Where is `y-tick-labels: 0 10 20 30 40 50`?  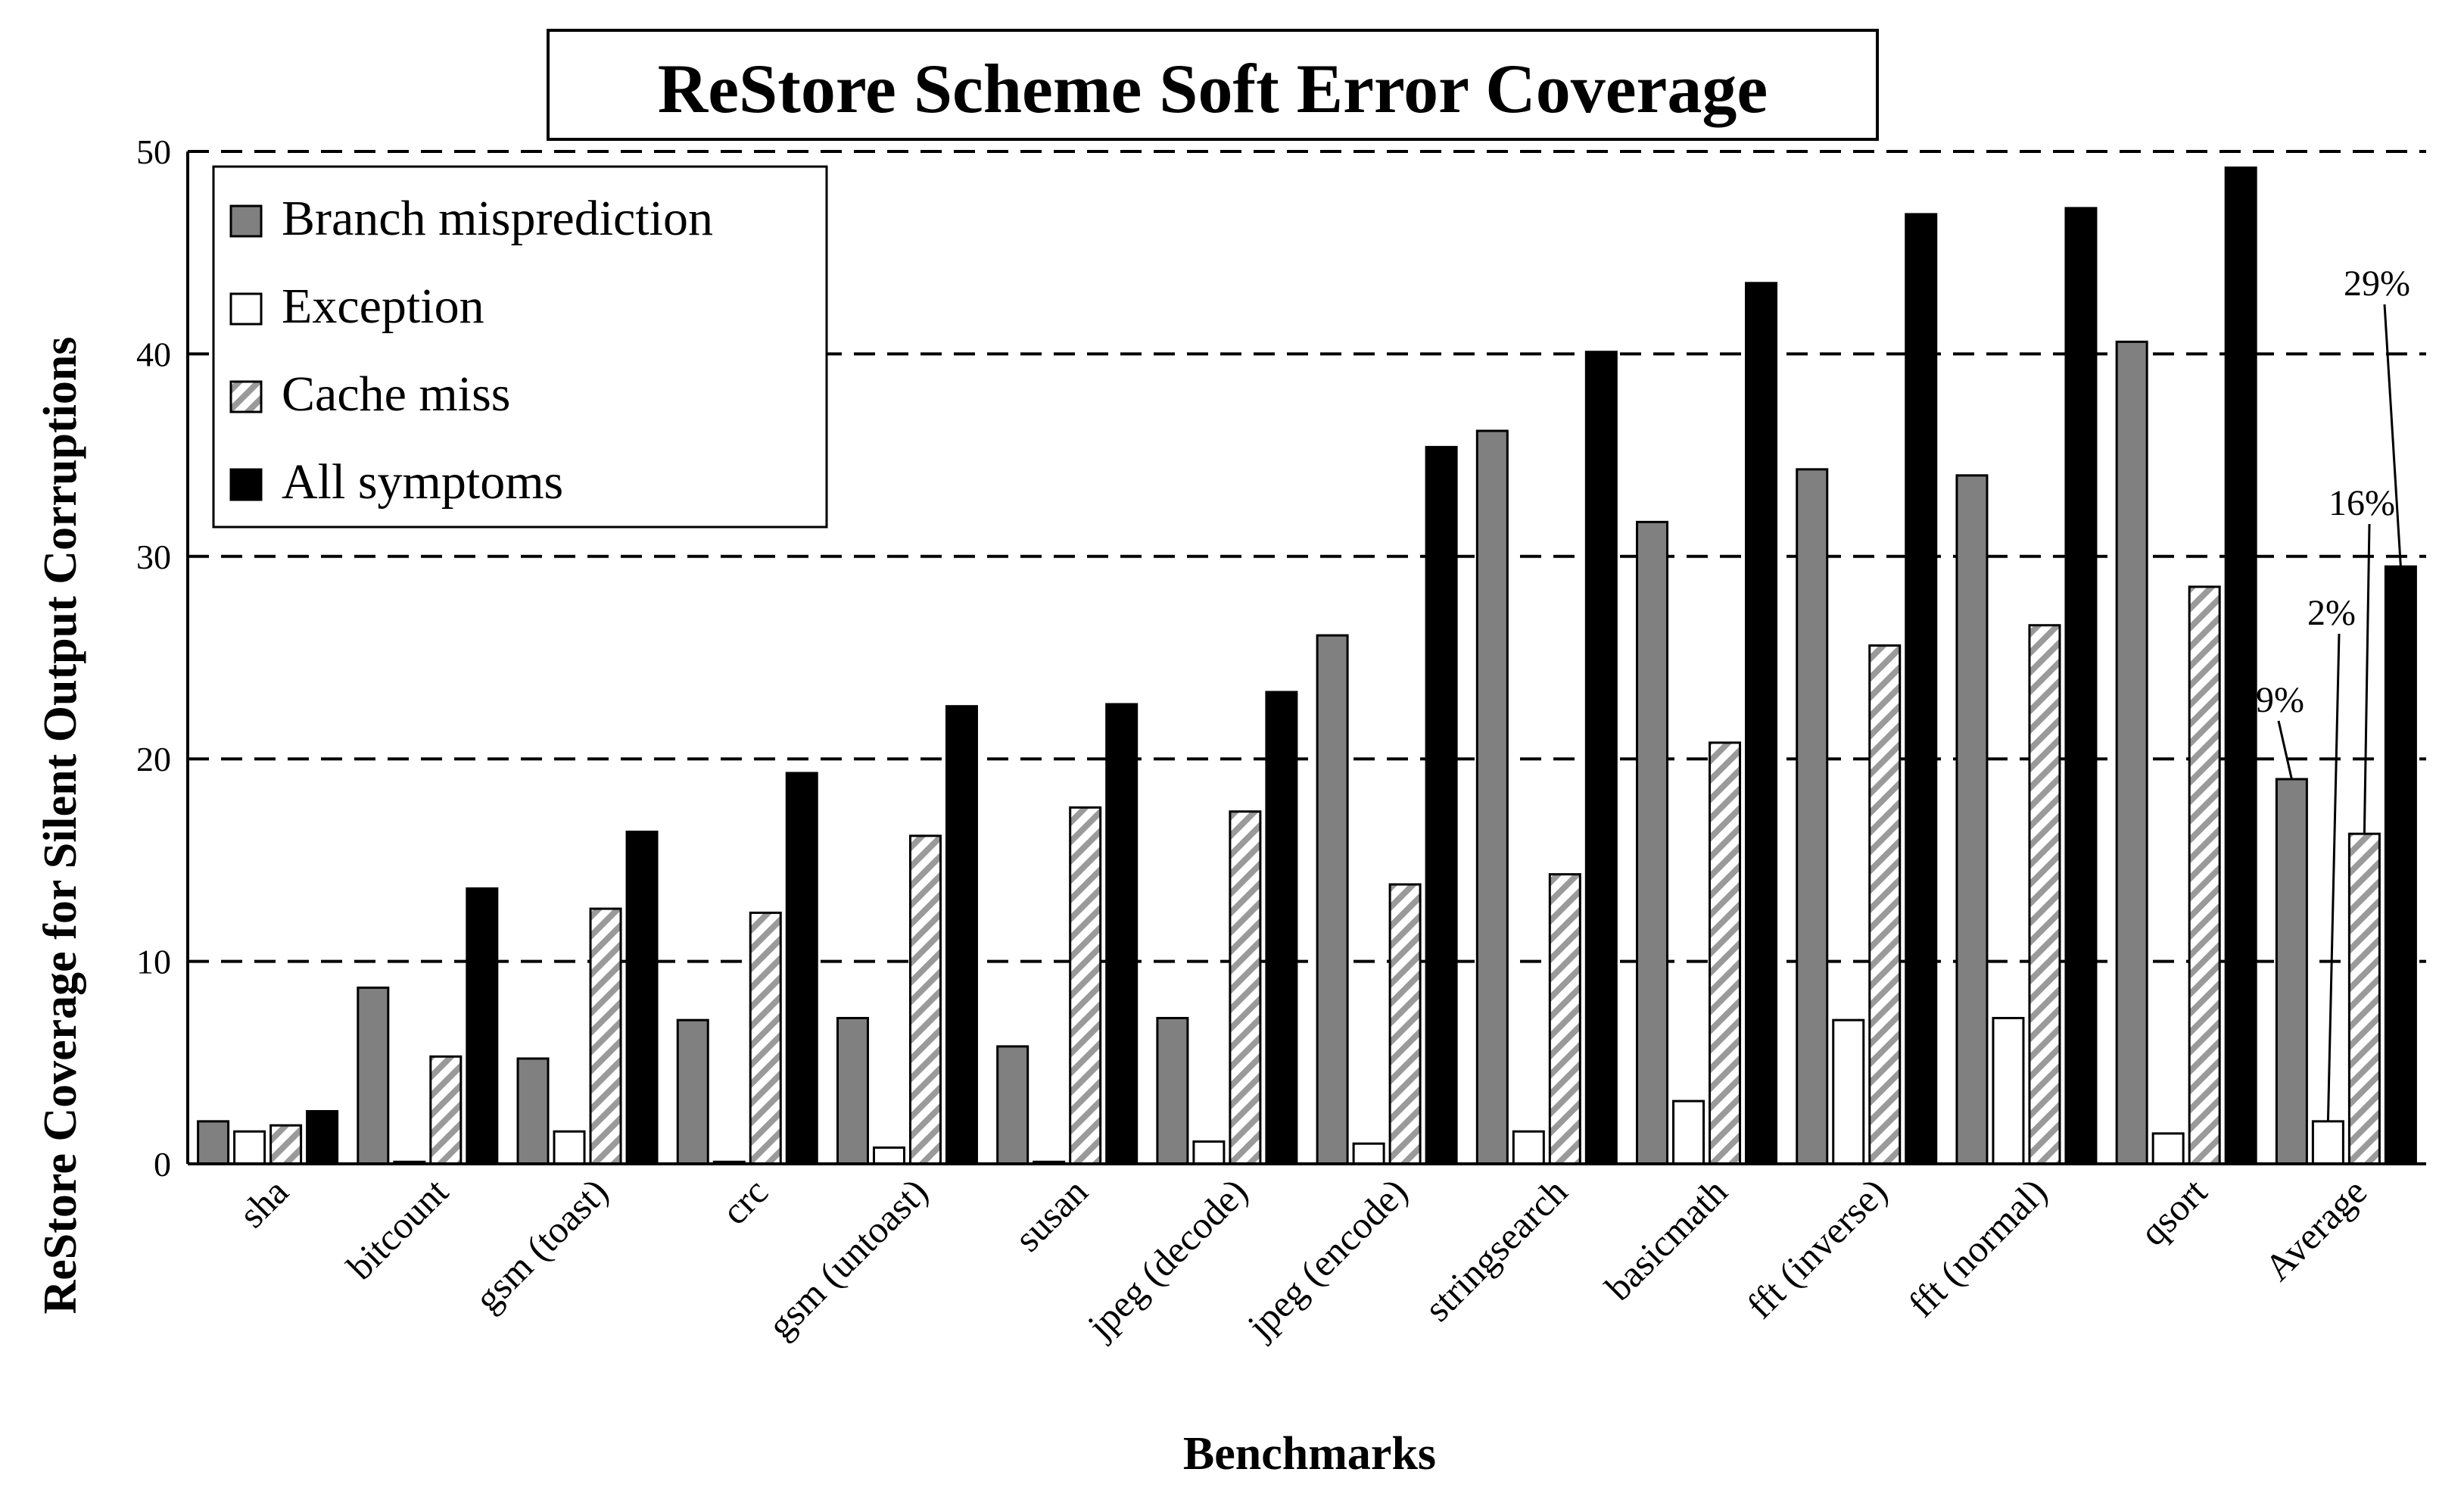 y-tick-labels: 0 10 20 30 40 50 is located at coordinates (153, 658).